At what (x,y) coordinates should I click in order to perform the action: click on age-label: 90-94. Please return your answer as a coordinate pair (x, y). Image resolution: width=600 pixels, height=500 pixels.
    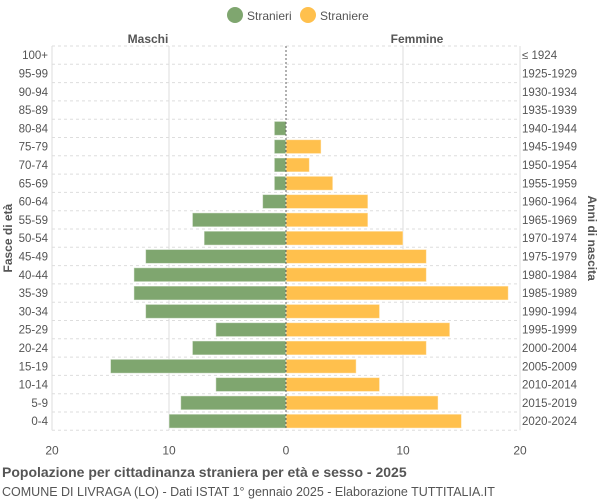
    Looking at the image, I should click on (34, 93).